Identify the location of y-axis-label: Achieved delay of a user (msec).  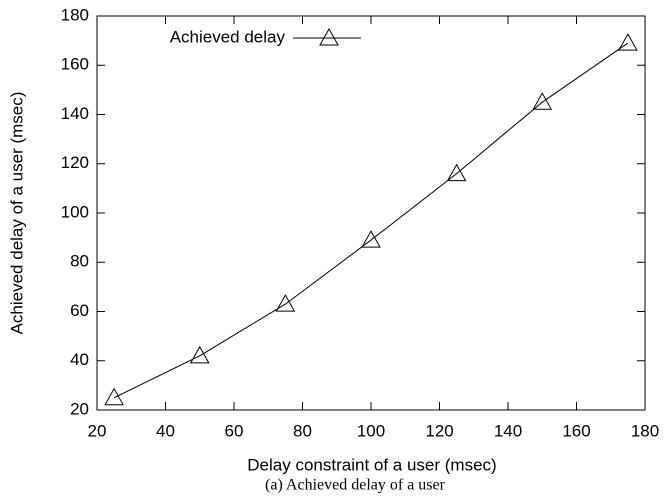
(16, 213).